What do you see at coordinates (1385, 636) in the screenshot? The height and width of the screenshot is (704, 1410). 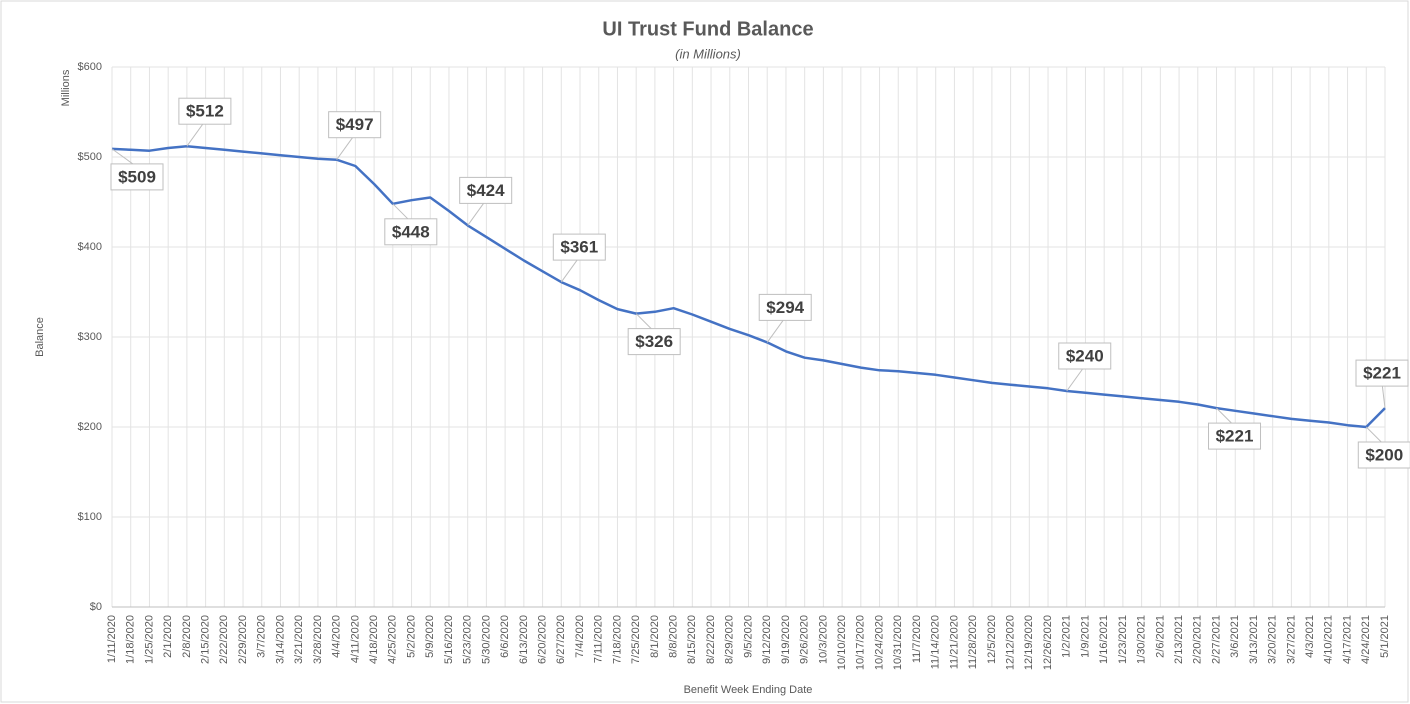 I see `x-tick-label: 5/1/2021` at bounding box center [1385, 636].